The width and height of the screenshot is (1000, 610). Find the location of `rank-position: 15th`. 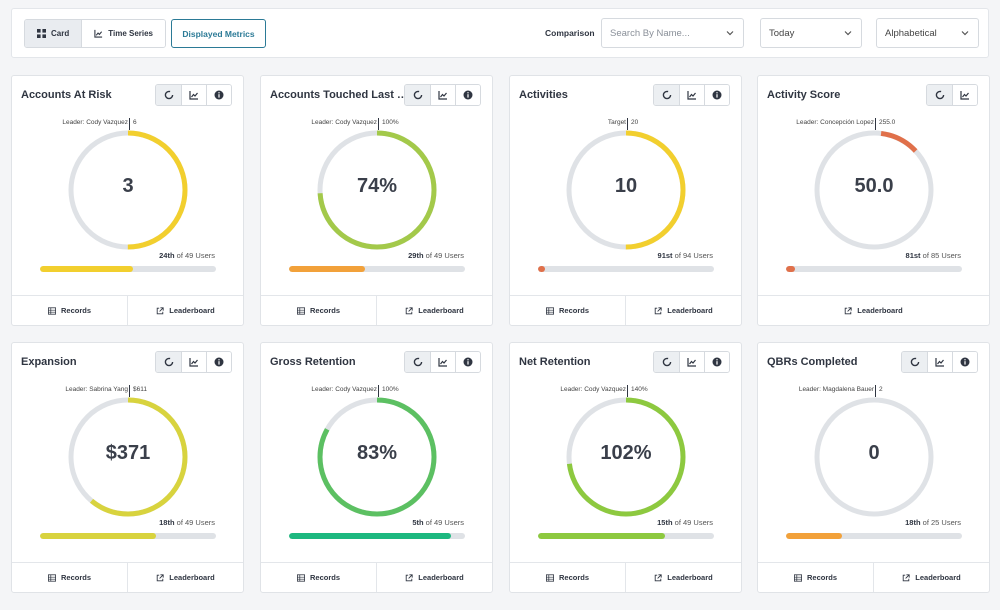

rank-position: 15th is located at coordinates (665, 522).